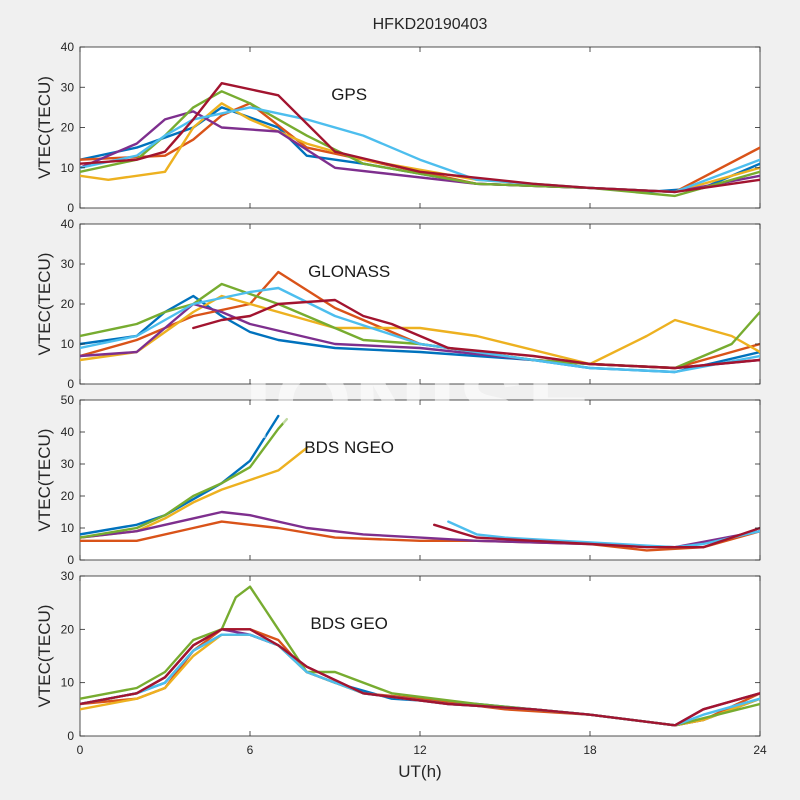 This screenshot has width=800, height=800. What do you see at coordinates (250, 750) in the screenshot?
I see `x-tick-label: 6` at bounding box center [250, 750].